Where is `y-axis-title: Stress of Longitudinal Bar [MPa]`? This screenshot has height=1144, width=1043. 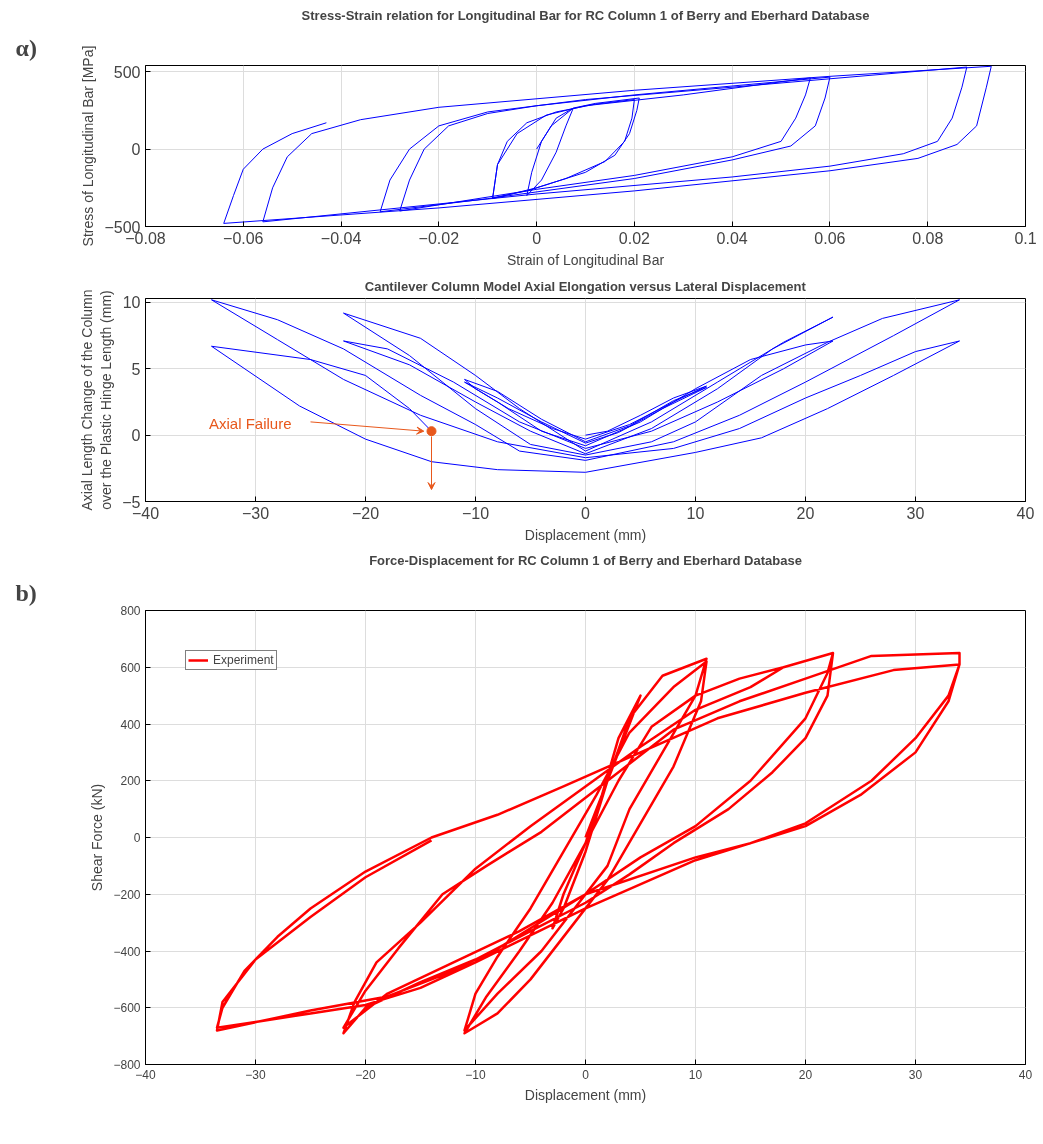 y-axis-title: Stress of Longitudinal Bar [MPa] is located at coordinates (88, 146).